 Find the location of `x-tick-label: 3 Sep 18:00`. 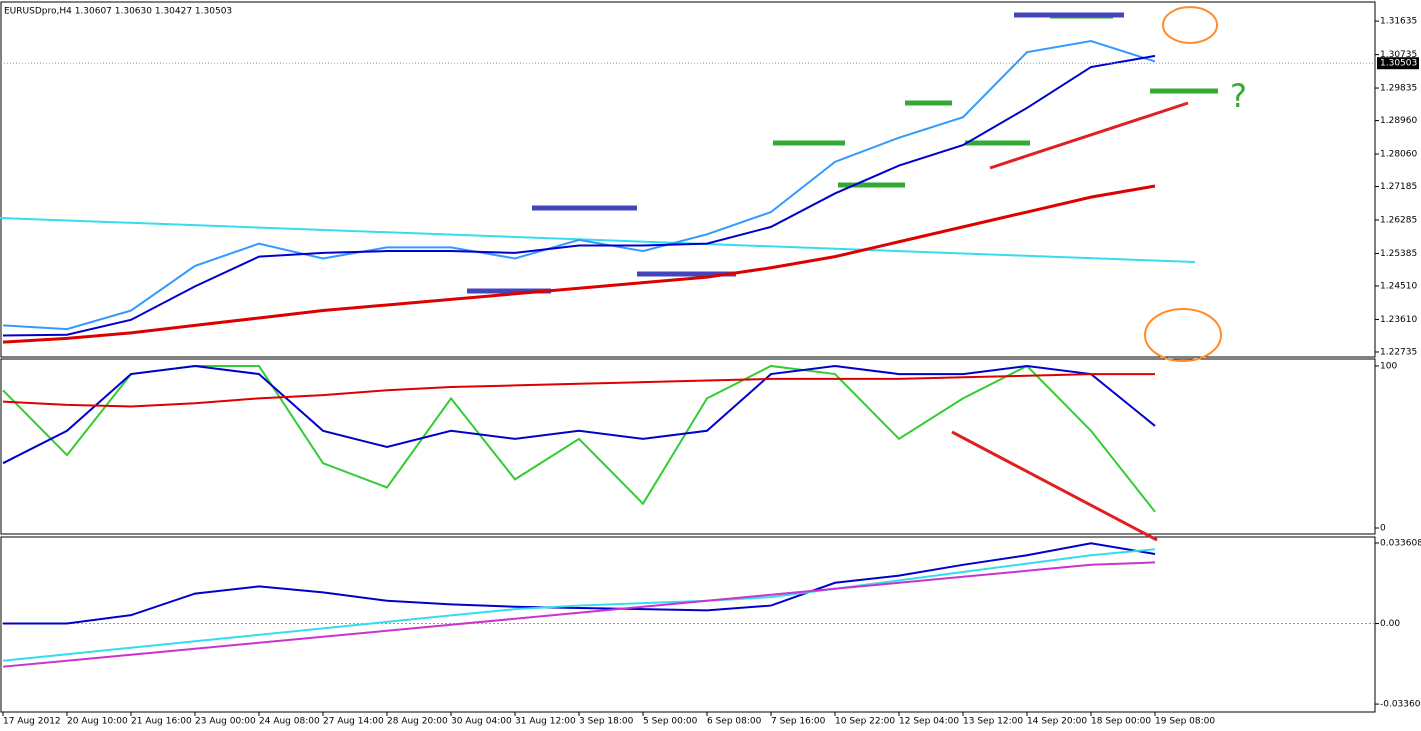

x-tick-label: 3 Sep 18:00 is located at coordinates (606, 722).